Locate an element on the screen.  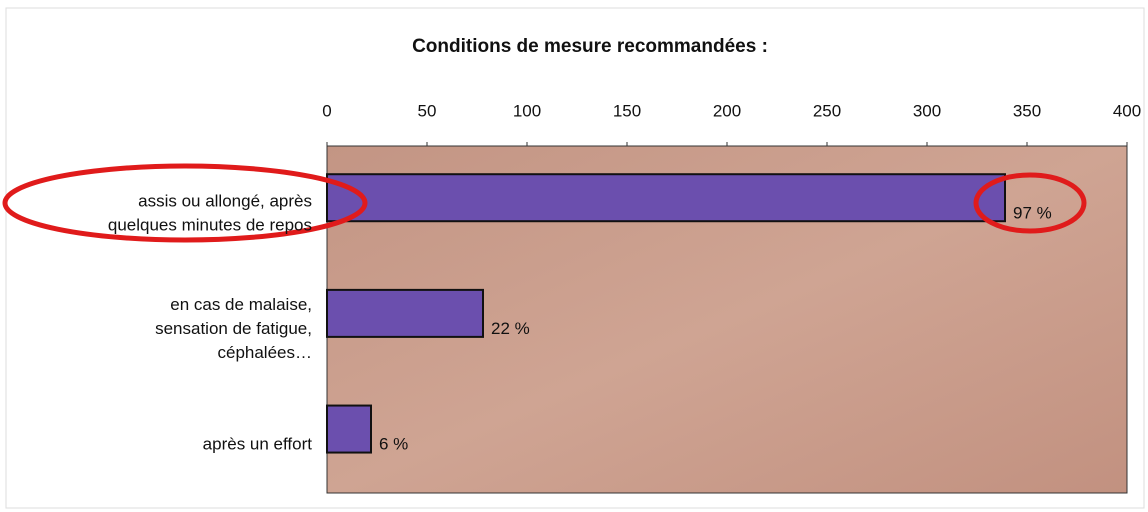
x-tick-label: 100 is located at coordinates (527, 110).